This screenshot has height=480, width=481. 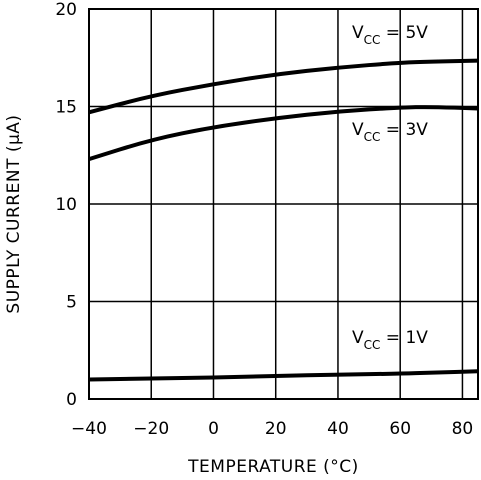 What do you see at coordinates (390, 132) in the screenshot?
I see `series-label-2: VCC = 3V` at bounding box center [390, 132].